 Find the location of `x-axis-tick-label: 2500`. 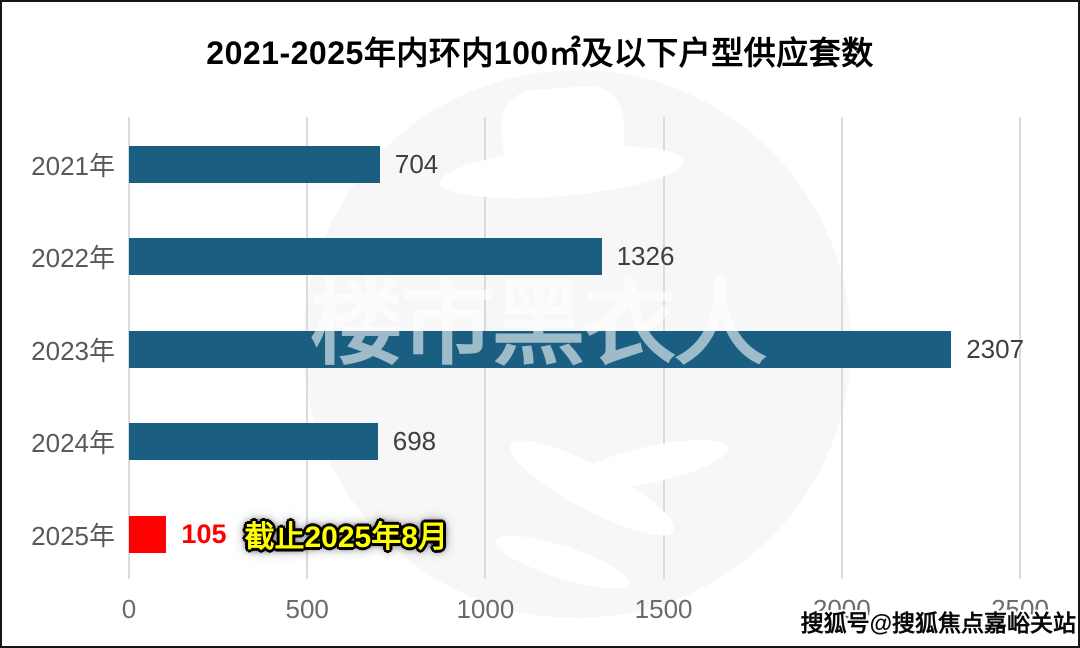

x-axis-tick-label: 2500 is located at coordinates (1020, 609).